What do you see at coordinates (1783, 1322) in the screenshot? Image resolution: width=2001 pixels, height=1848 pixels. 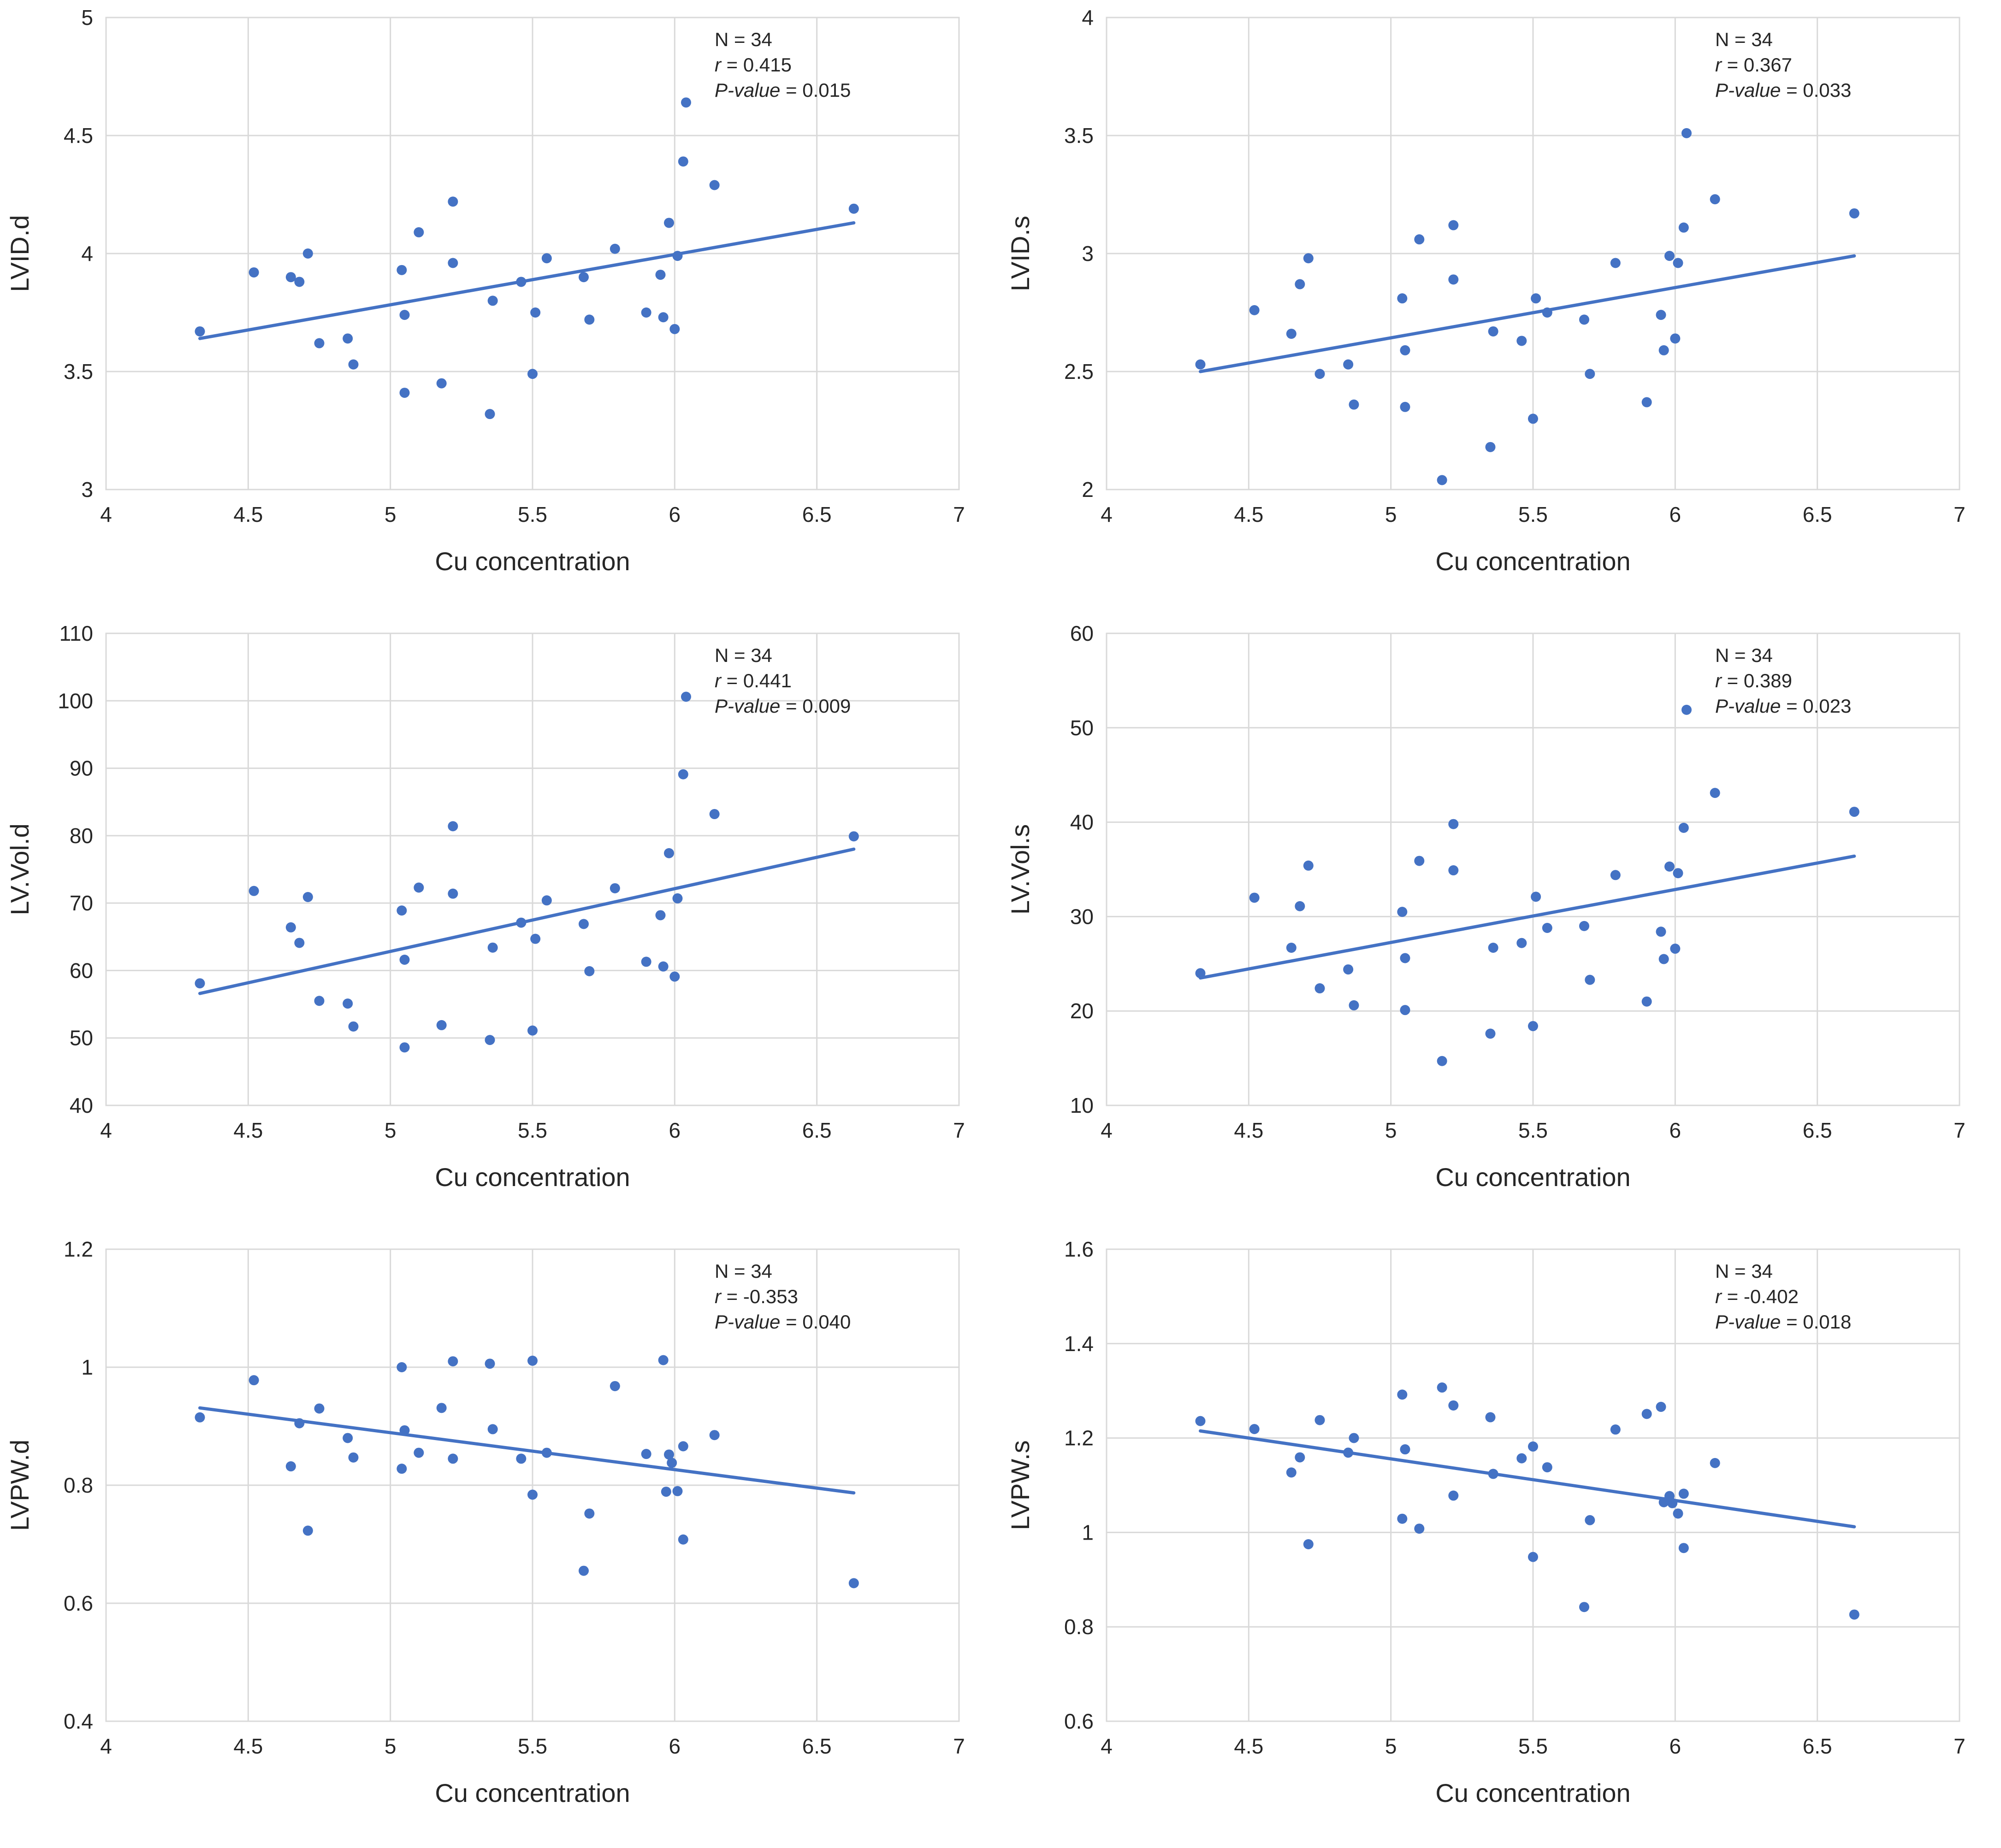 I see `stat-p: P-value = 0.018` at bounding box center [1783, 1322].